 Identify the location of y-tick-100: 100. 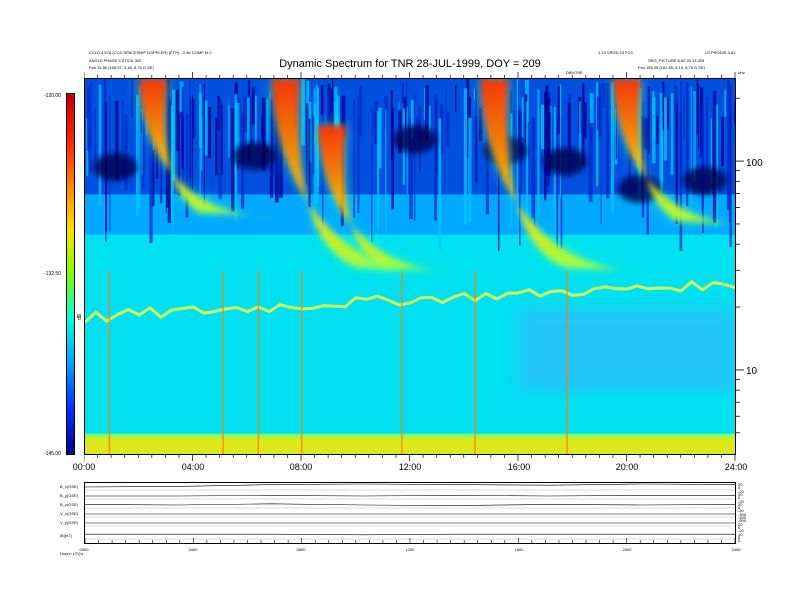
(754, 163).